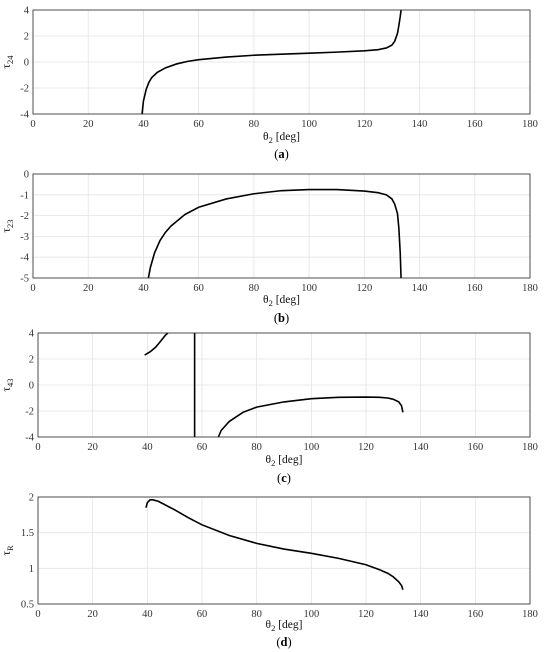 This screenshot has width=550, height=652. I want to click on y-axis-label: τR, so click(8, 550).